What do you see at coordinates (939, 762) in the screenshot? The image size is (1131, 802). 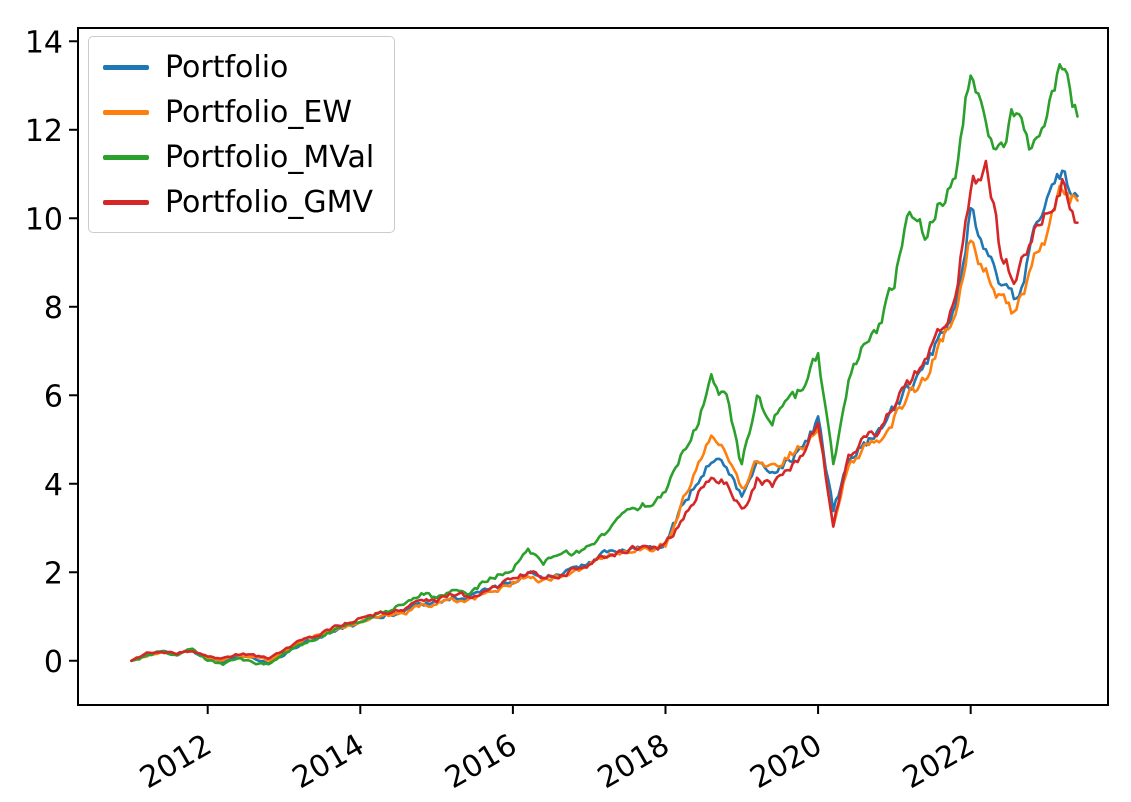 I see `x-tick-label: 2022` at bounding box center [939, 762].